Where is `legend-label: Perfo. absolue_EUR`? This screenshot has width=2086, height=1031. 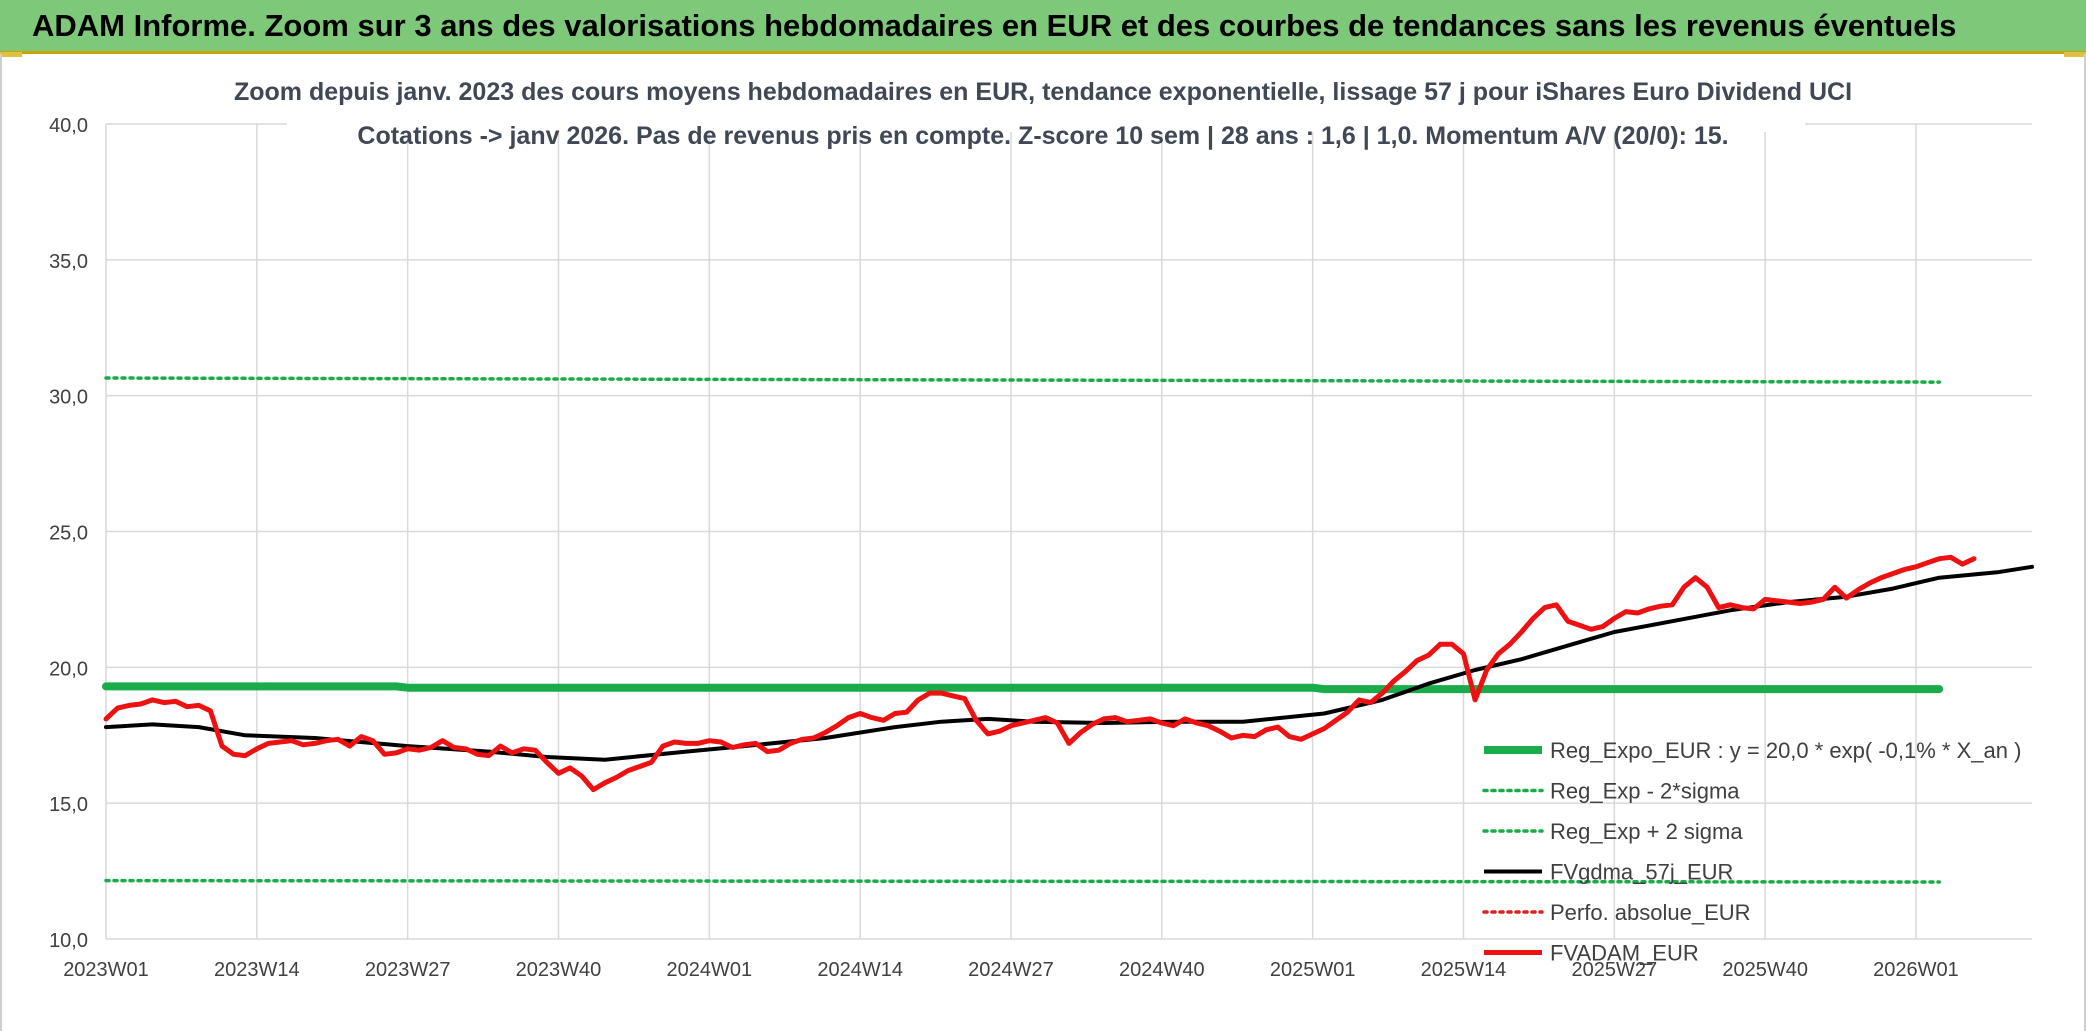
legend-label: Perfo. absolue_EUR is located at coordinates (1650, 912).